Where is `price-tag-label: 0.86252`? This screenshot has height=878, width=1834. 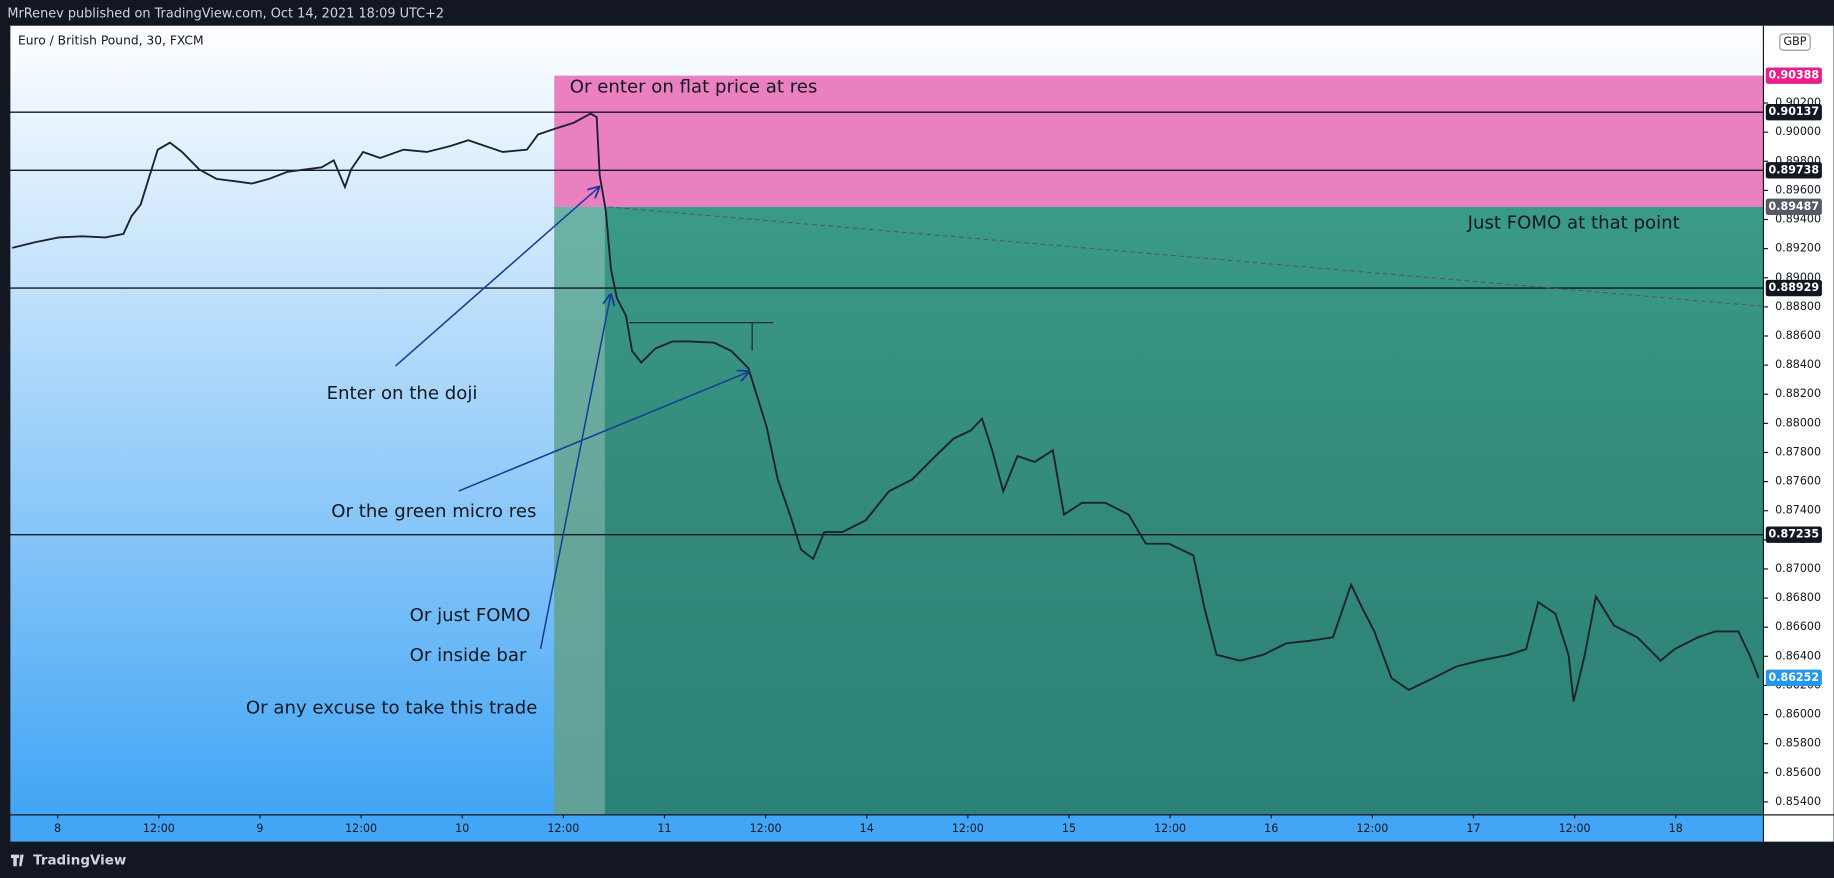
price-tag-label: 0.86252 is located at coordinates (1794, 677).